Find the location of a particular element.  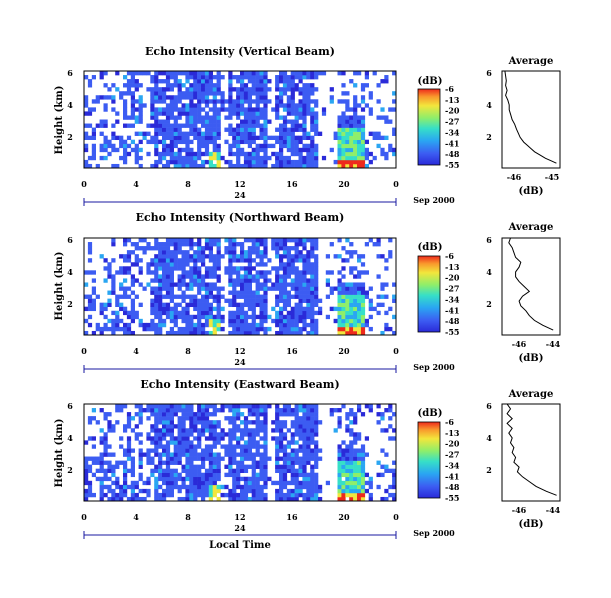

x-tick-label: 0 is located at coordinates (84, 184).